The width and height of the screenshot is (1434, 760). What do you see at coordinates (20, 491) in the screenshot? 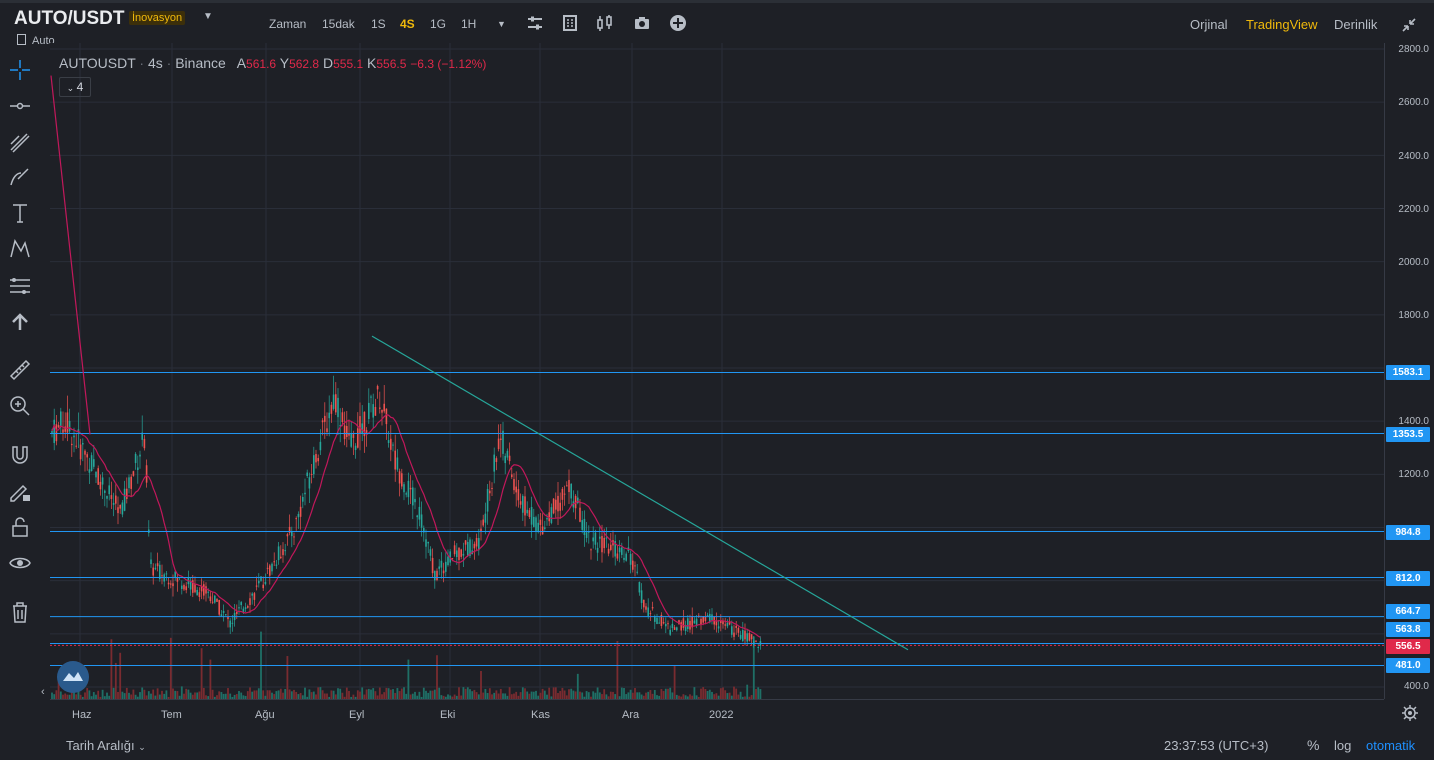
I see `lock-drawing-icon` at bounding box center [20, 491].